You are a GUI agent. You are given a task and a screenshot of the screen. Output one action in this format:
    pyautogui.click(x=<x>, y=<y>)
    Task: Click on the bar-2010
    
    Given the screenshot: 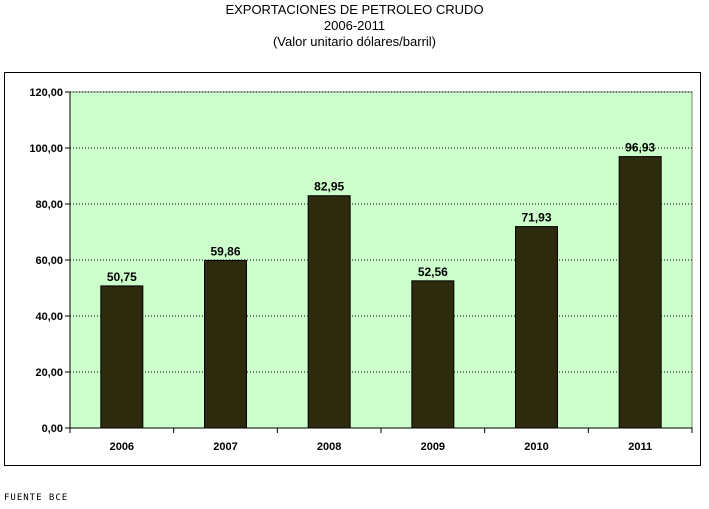 What is the action you would take?
    pyautogui.click(x=536, y=327)
    